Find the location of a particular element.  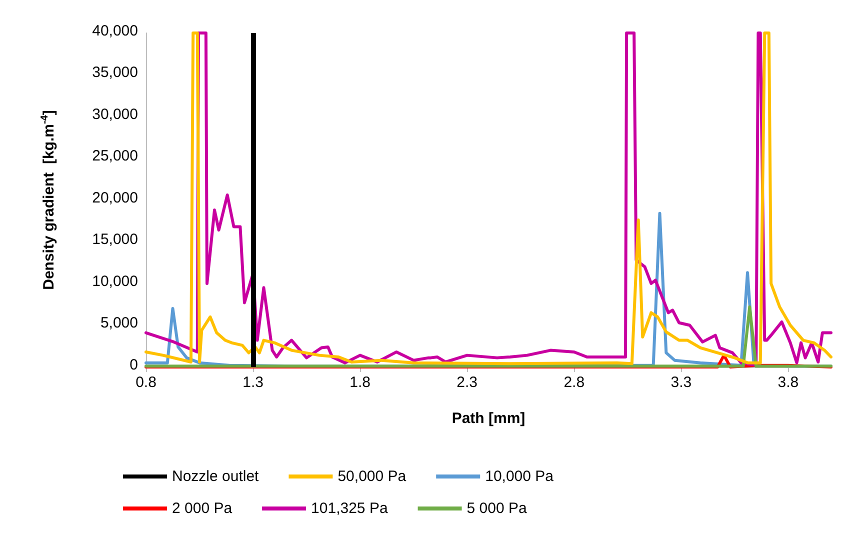

legend-label: Nozzle outlet is located at coordinates (216, 476).